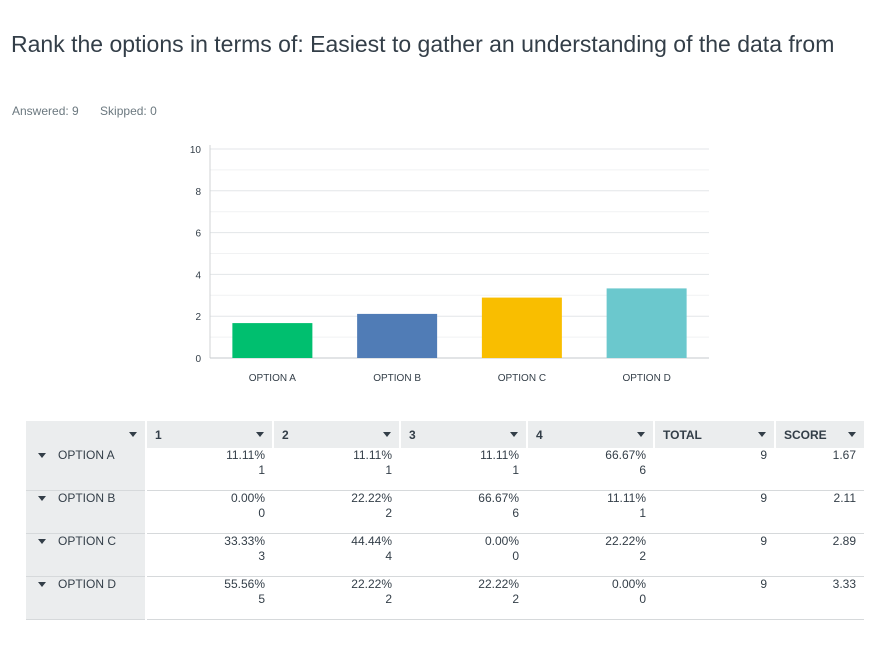 This screenshot has height=647, width=876. What do you see at coordinates (371, 541) in the screenshot?
I see `rank-percent: 44.44%` at bounding box center [371, 541].